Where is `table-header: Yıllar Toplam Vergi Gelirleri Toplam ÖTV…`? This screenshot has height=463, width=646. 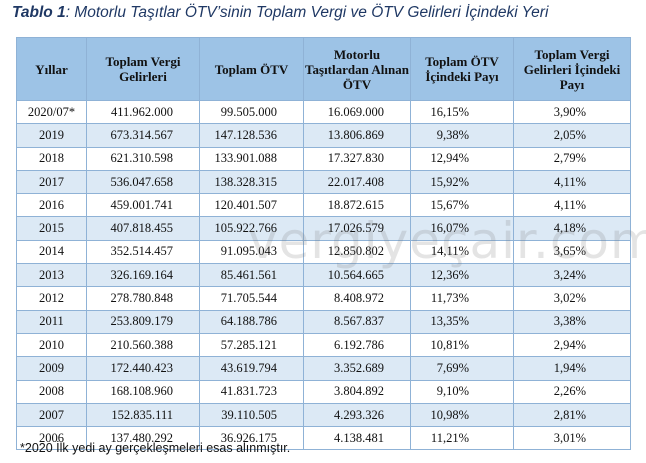
table-header: Yıllar Toplam Vergi Gelirleri Toplam ÖTV… is located at coordinates (323, 69).